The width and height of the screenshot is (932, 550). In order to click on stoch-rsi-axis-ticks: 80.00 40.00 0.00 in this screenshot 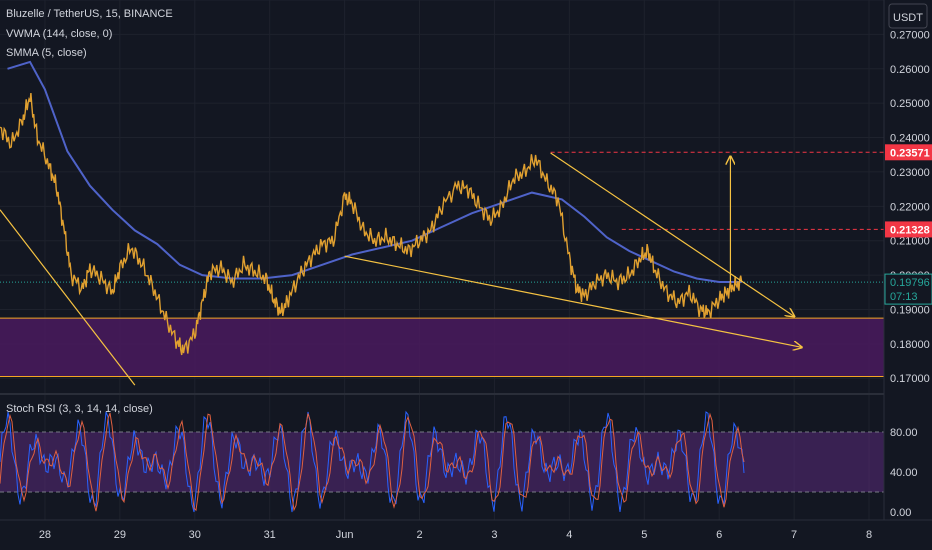, I will do `click(904, 473)`.